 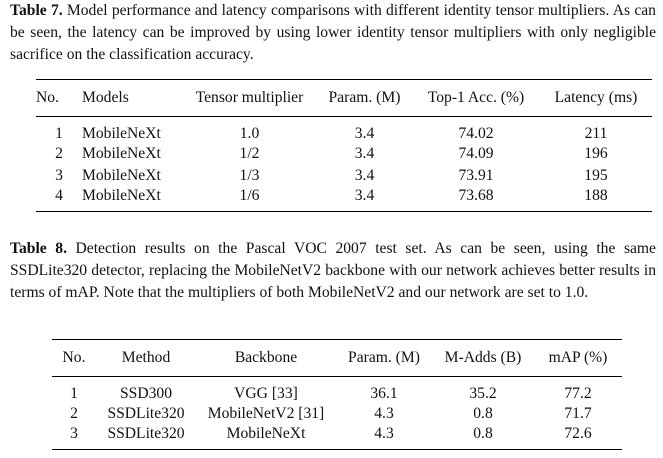 I want to click on cell-top1-acc: 74.02, so click(x=476, y=133).